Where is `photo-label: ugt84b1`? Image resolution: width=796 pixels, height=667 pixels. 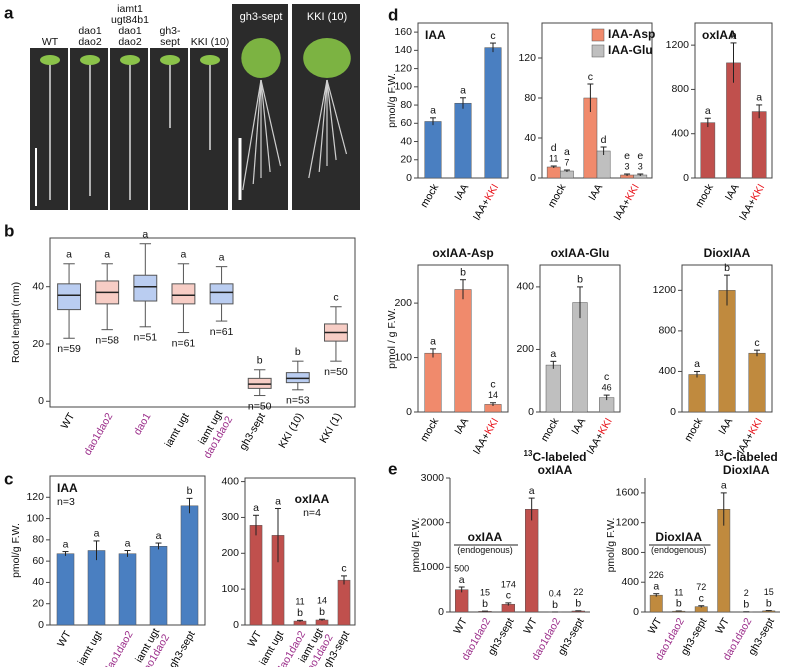
photo-label: ugt84b1 is located at coordinates (130, 20).